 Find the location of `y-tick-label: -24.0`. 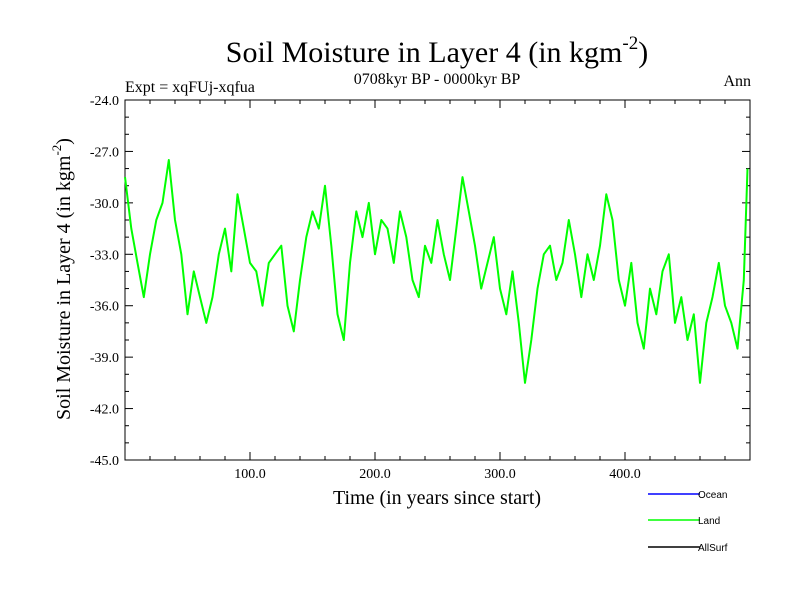

y-tick-label: -24.0 is located at coordinates (104, 101).